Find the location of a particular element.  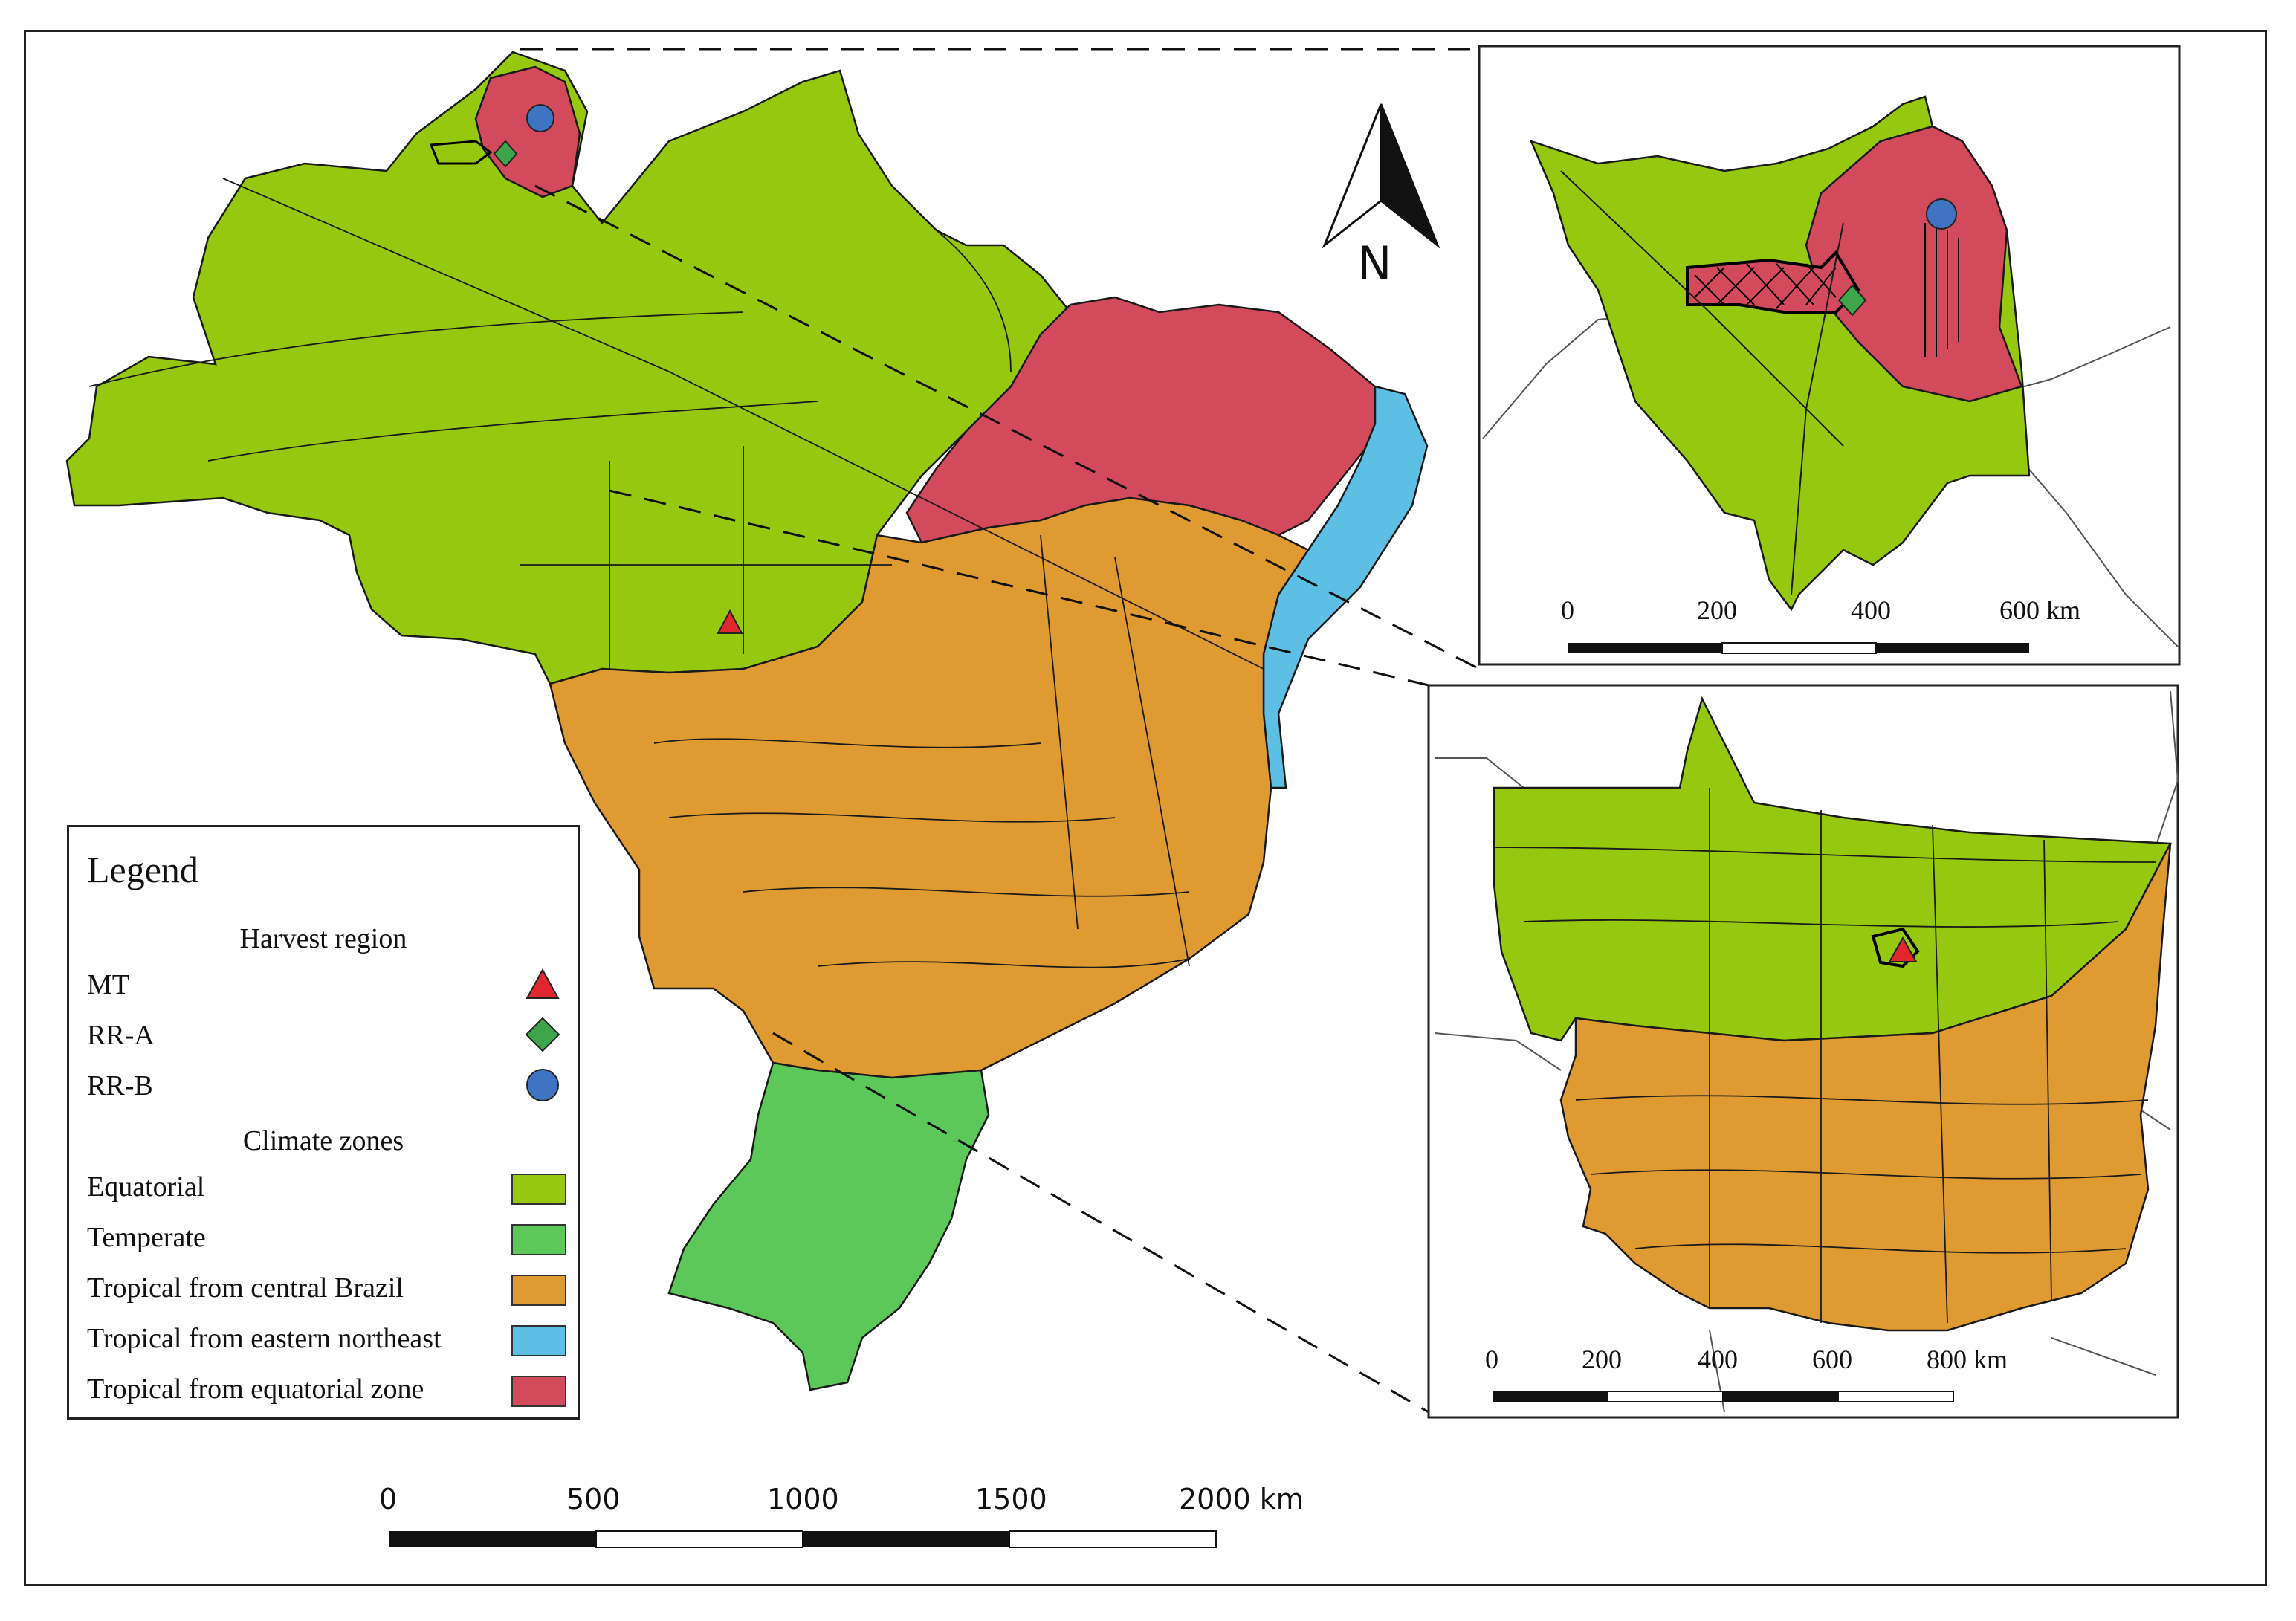

legend-circle-icon is located at coordinates (542, 1085).